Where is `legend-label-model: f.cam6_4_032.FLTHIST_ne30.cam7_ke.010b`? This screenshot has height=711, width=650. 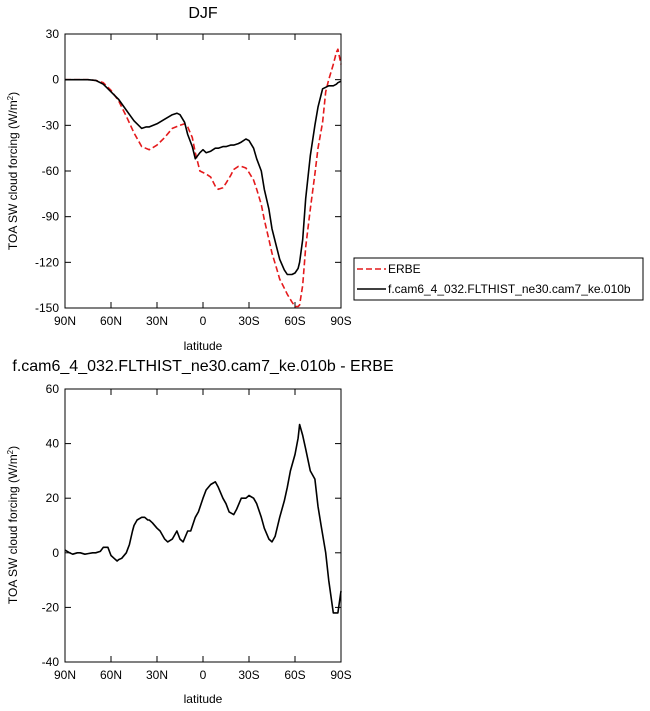
legend-label-model: f.cam6_4_032.FLTHIST_ne30.cam7_ke.010b is located at coordinates (509, 289).